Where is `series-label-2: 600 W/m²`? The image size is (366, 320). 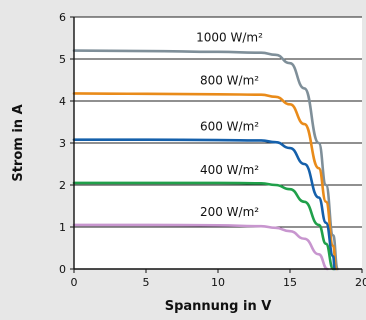 series-label-2: 600 W/m² is located at coordinates (229, 127).